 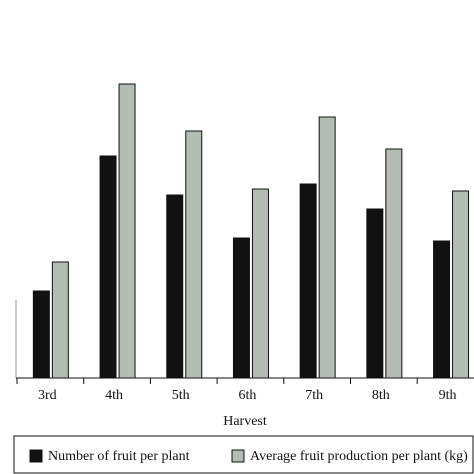 What do you see at coordinates (381, 395) in the screenshot?
I see `x-tick-label: 8th` at bounding box center [381, 395].